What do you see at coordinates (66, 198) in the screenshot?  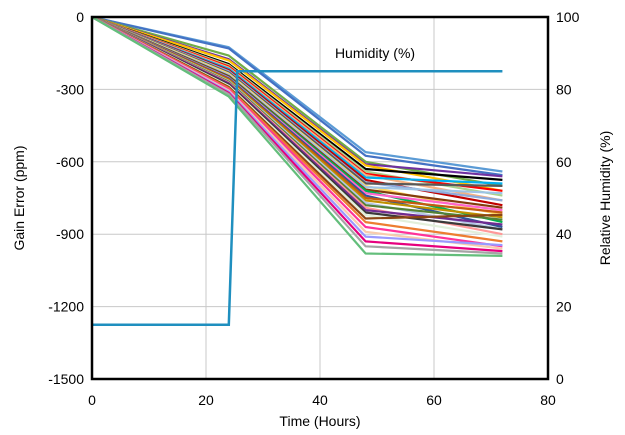 I see `y-tick-labels: -1500 -1200 -900 -600 -300 0` at bounding box center [66, 198].